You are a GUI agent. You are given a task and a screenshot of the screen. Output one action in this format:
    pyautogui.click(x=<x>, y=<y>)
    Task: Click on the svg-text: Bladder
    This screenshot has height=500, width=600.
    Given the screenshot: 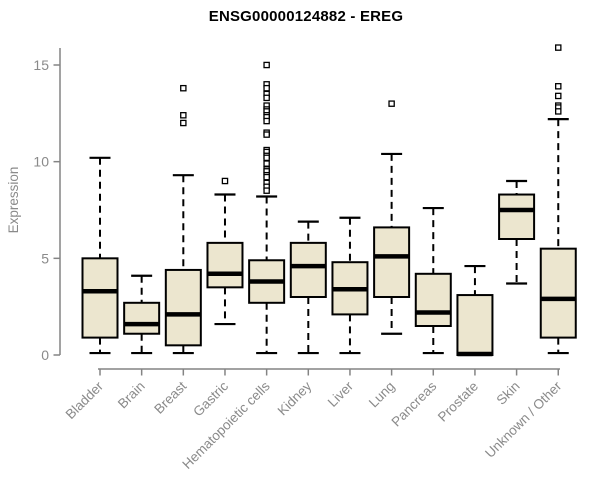 What is the action you would take?
    pyautogui.click(x=85, y=400)
    